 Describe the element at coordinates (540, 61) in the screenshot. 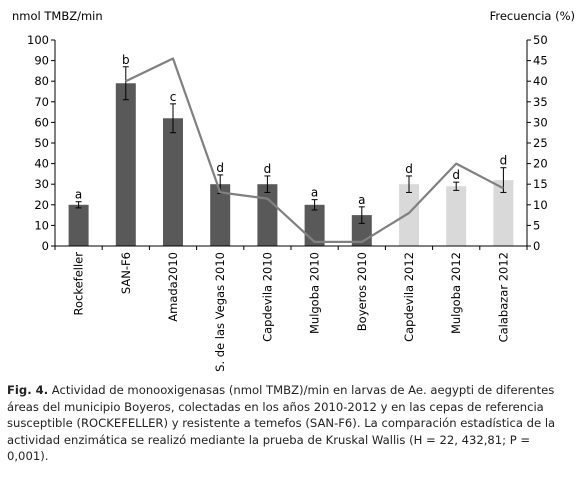

I see `right-tick-label: 45` at that location.